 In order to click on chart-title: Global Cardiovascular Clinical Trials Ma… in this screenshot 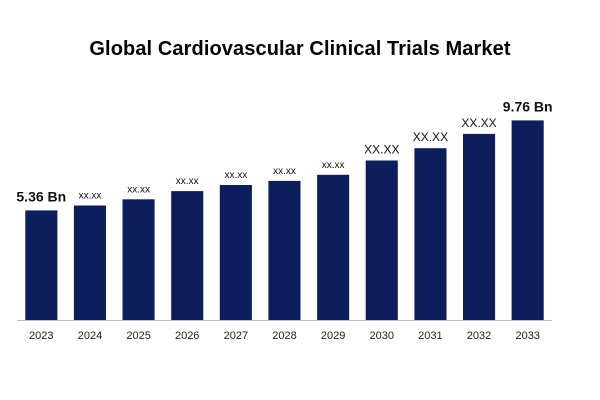, I will do `click(300, 49)`.